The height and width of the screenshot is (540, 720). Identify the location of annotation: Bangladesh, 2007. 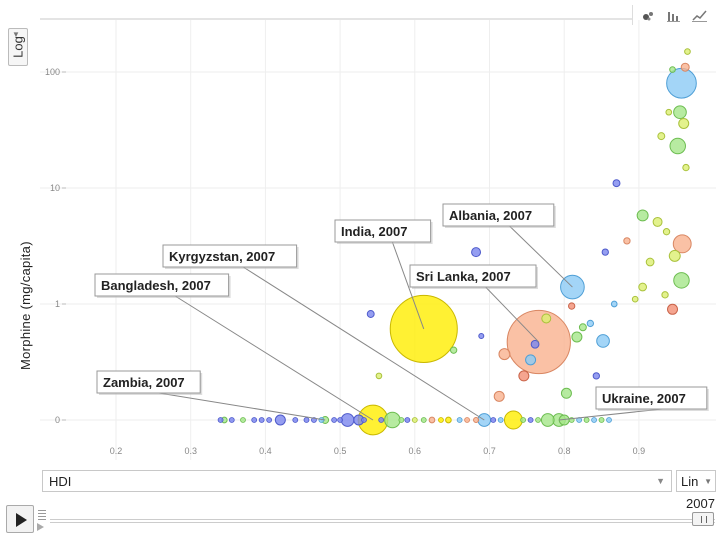
(162, 285).